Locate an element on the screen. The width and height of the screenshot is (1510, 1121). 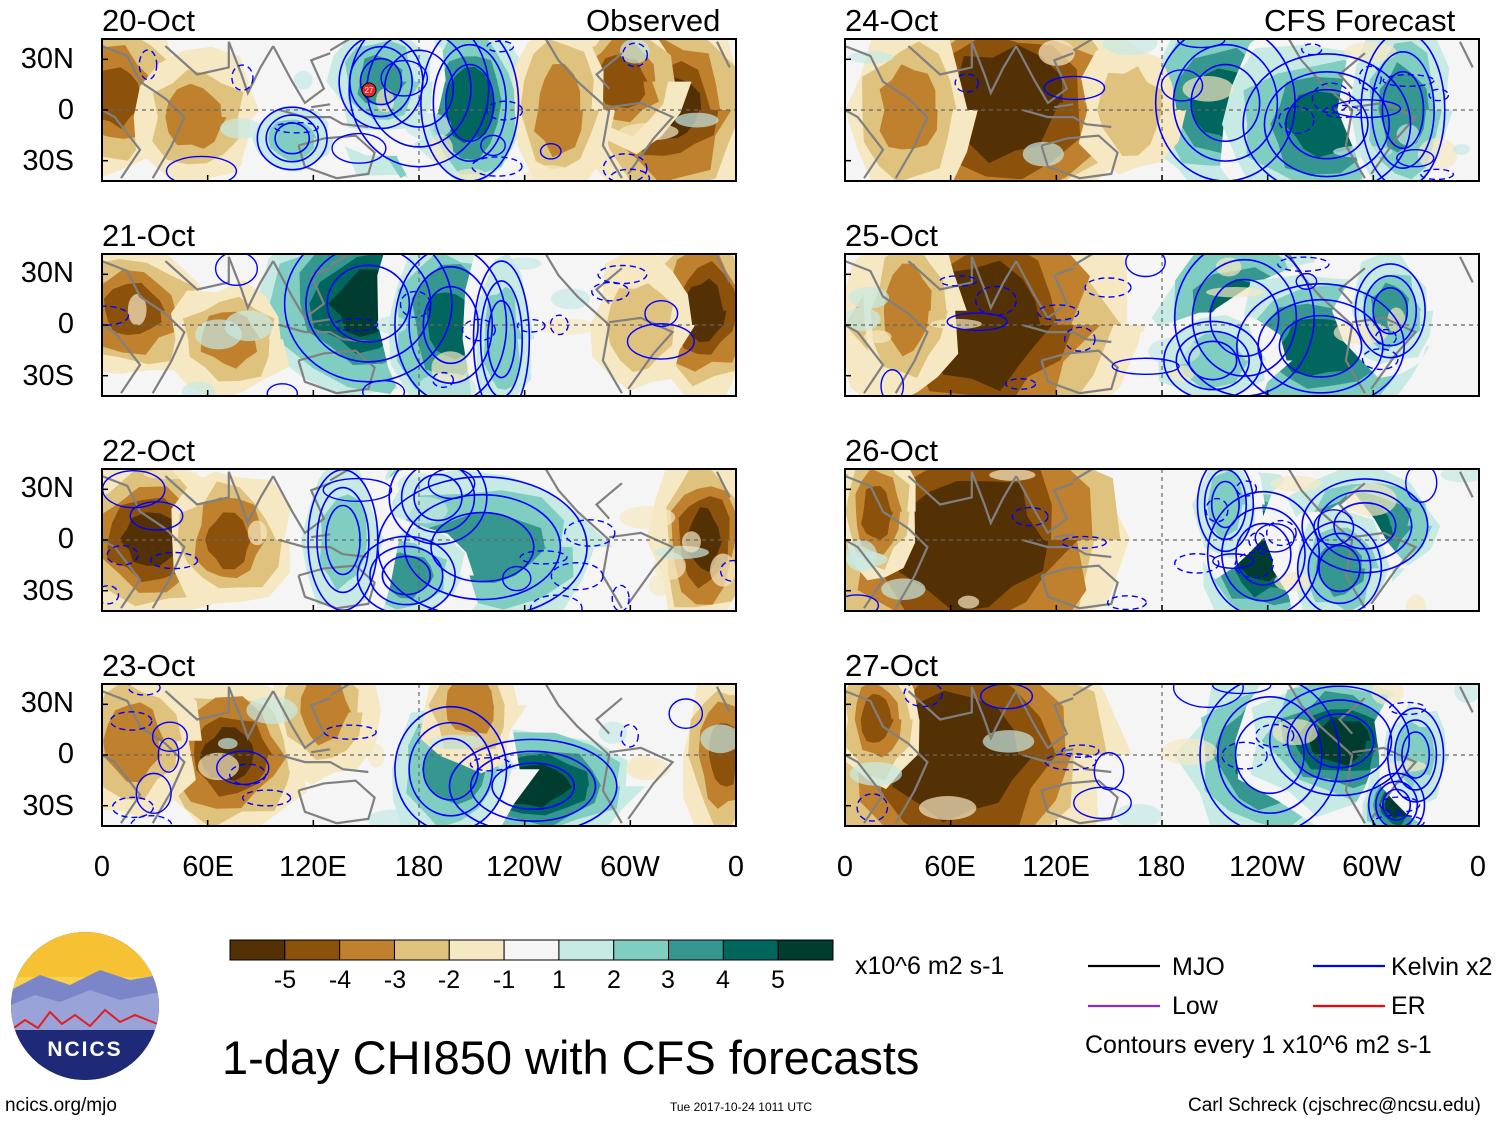
panel-date-26-oct: 26-Oct is located at coordinates (892, 450).